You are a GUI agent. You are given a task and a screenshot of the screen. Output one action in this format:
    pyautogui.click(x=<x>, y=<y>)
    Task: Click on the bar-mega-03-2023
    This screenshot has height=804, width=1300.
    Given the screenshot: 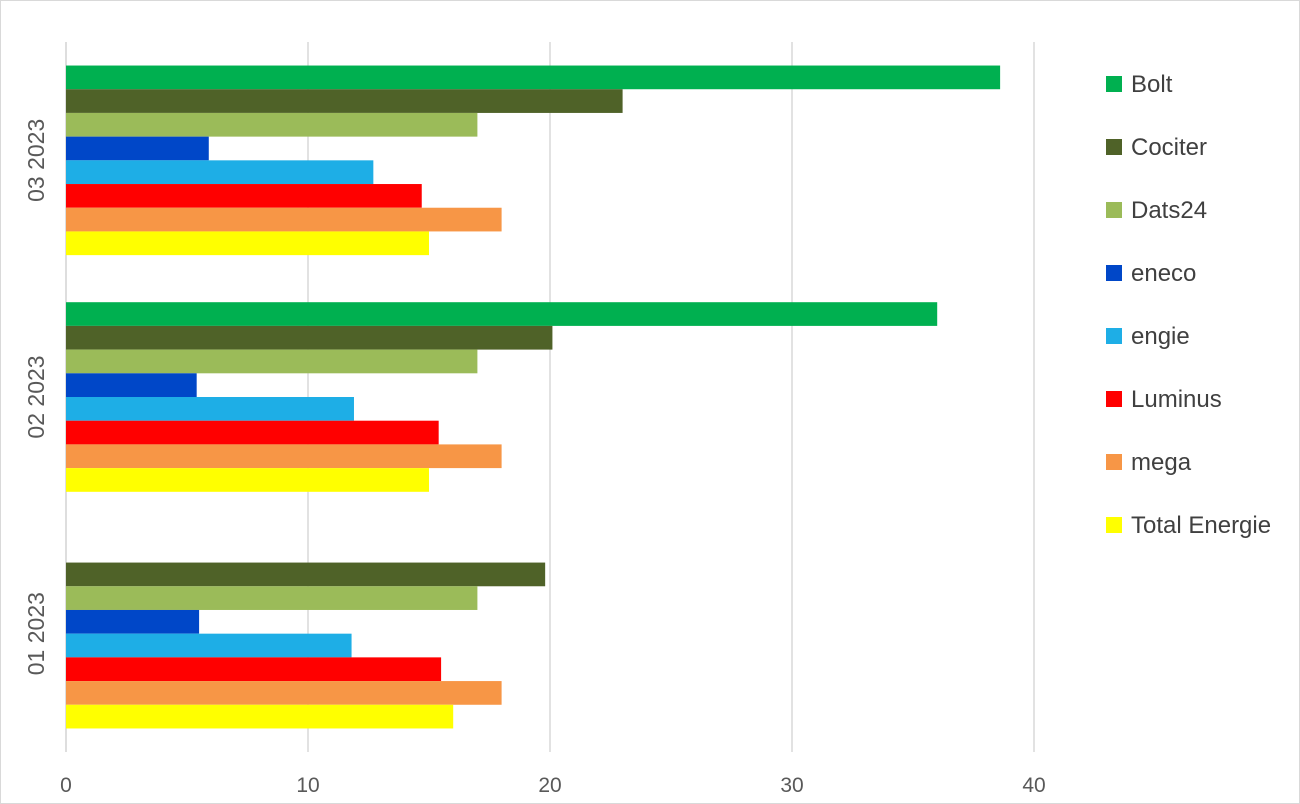 What is the action you would take?
    pyautogui.click(x=284, y=219)
    